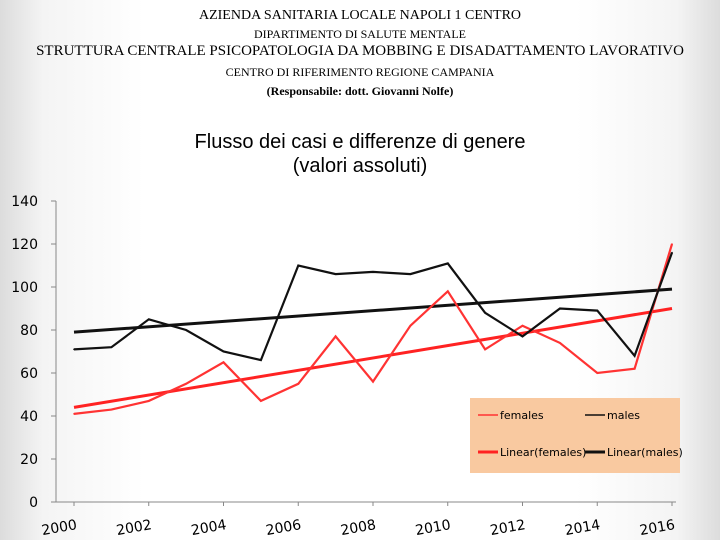 Image resolution: width=720 pixels, height=540 pixels. I want to click on legend-box, so click(575, 435).